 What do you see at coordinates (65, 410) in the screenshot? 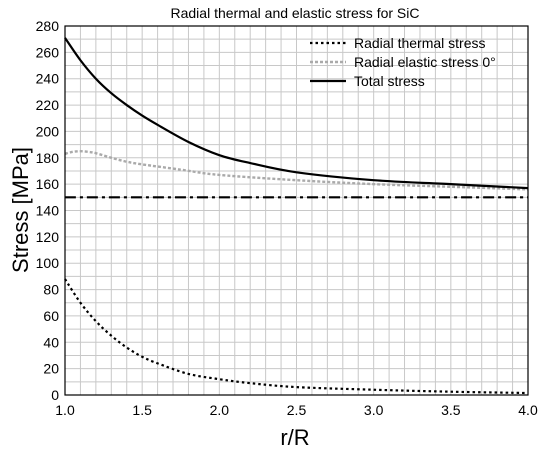
I see `x-tick-label: 1.0` at bounding box center [65, 410].